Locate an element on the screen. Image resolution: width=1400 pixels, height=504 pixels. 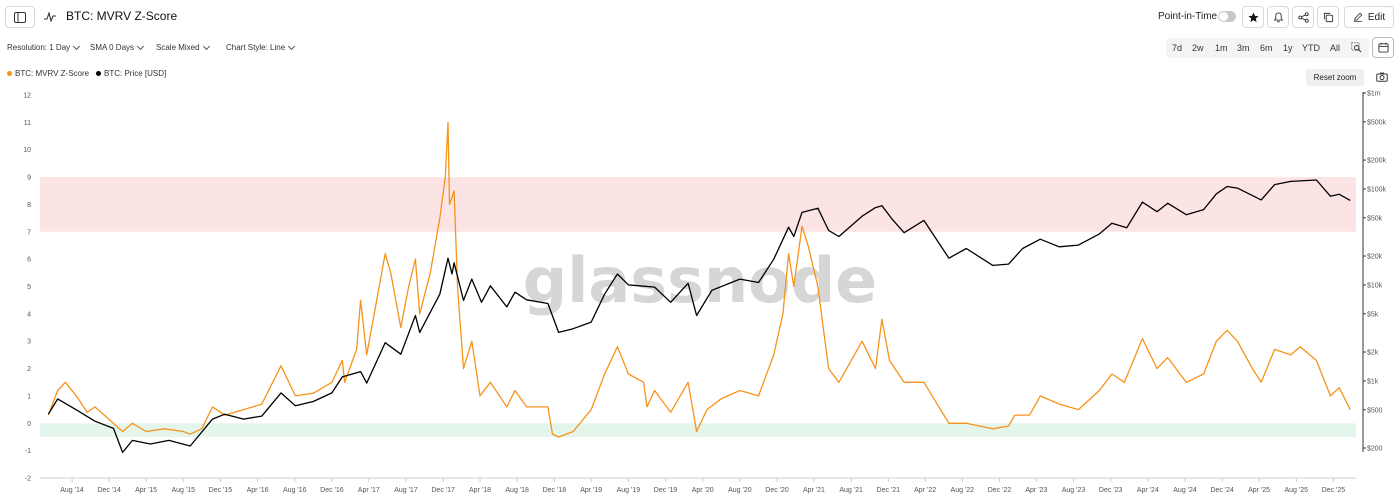
legend-item-zscore: BTC: MVRV Z-Score is located at coordinates (48, 73).